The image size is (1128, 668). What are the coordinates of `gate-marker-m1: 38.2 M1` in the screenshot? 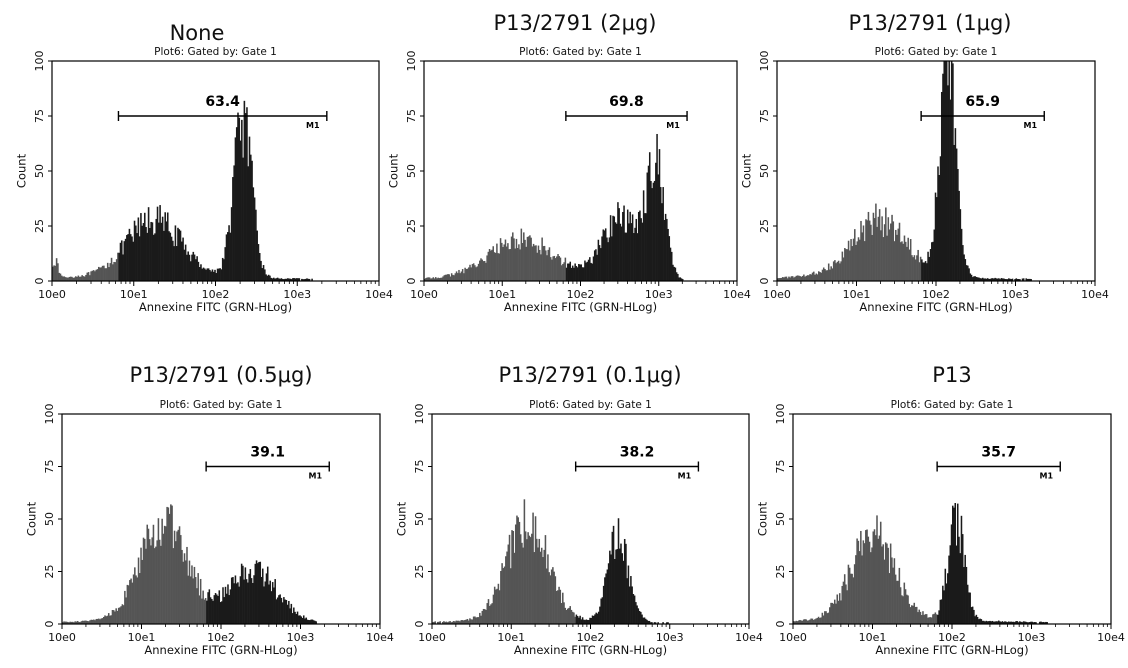 It's located at (637, 463).